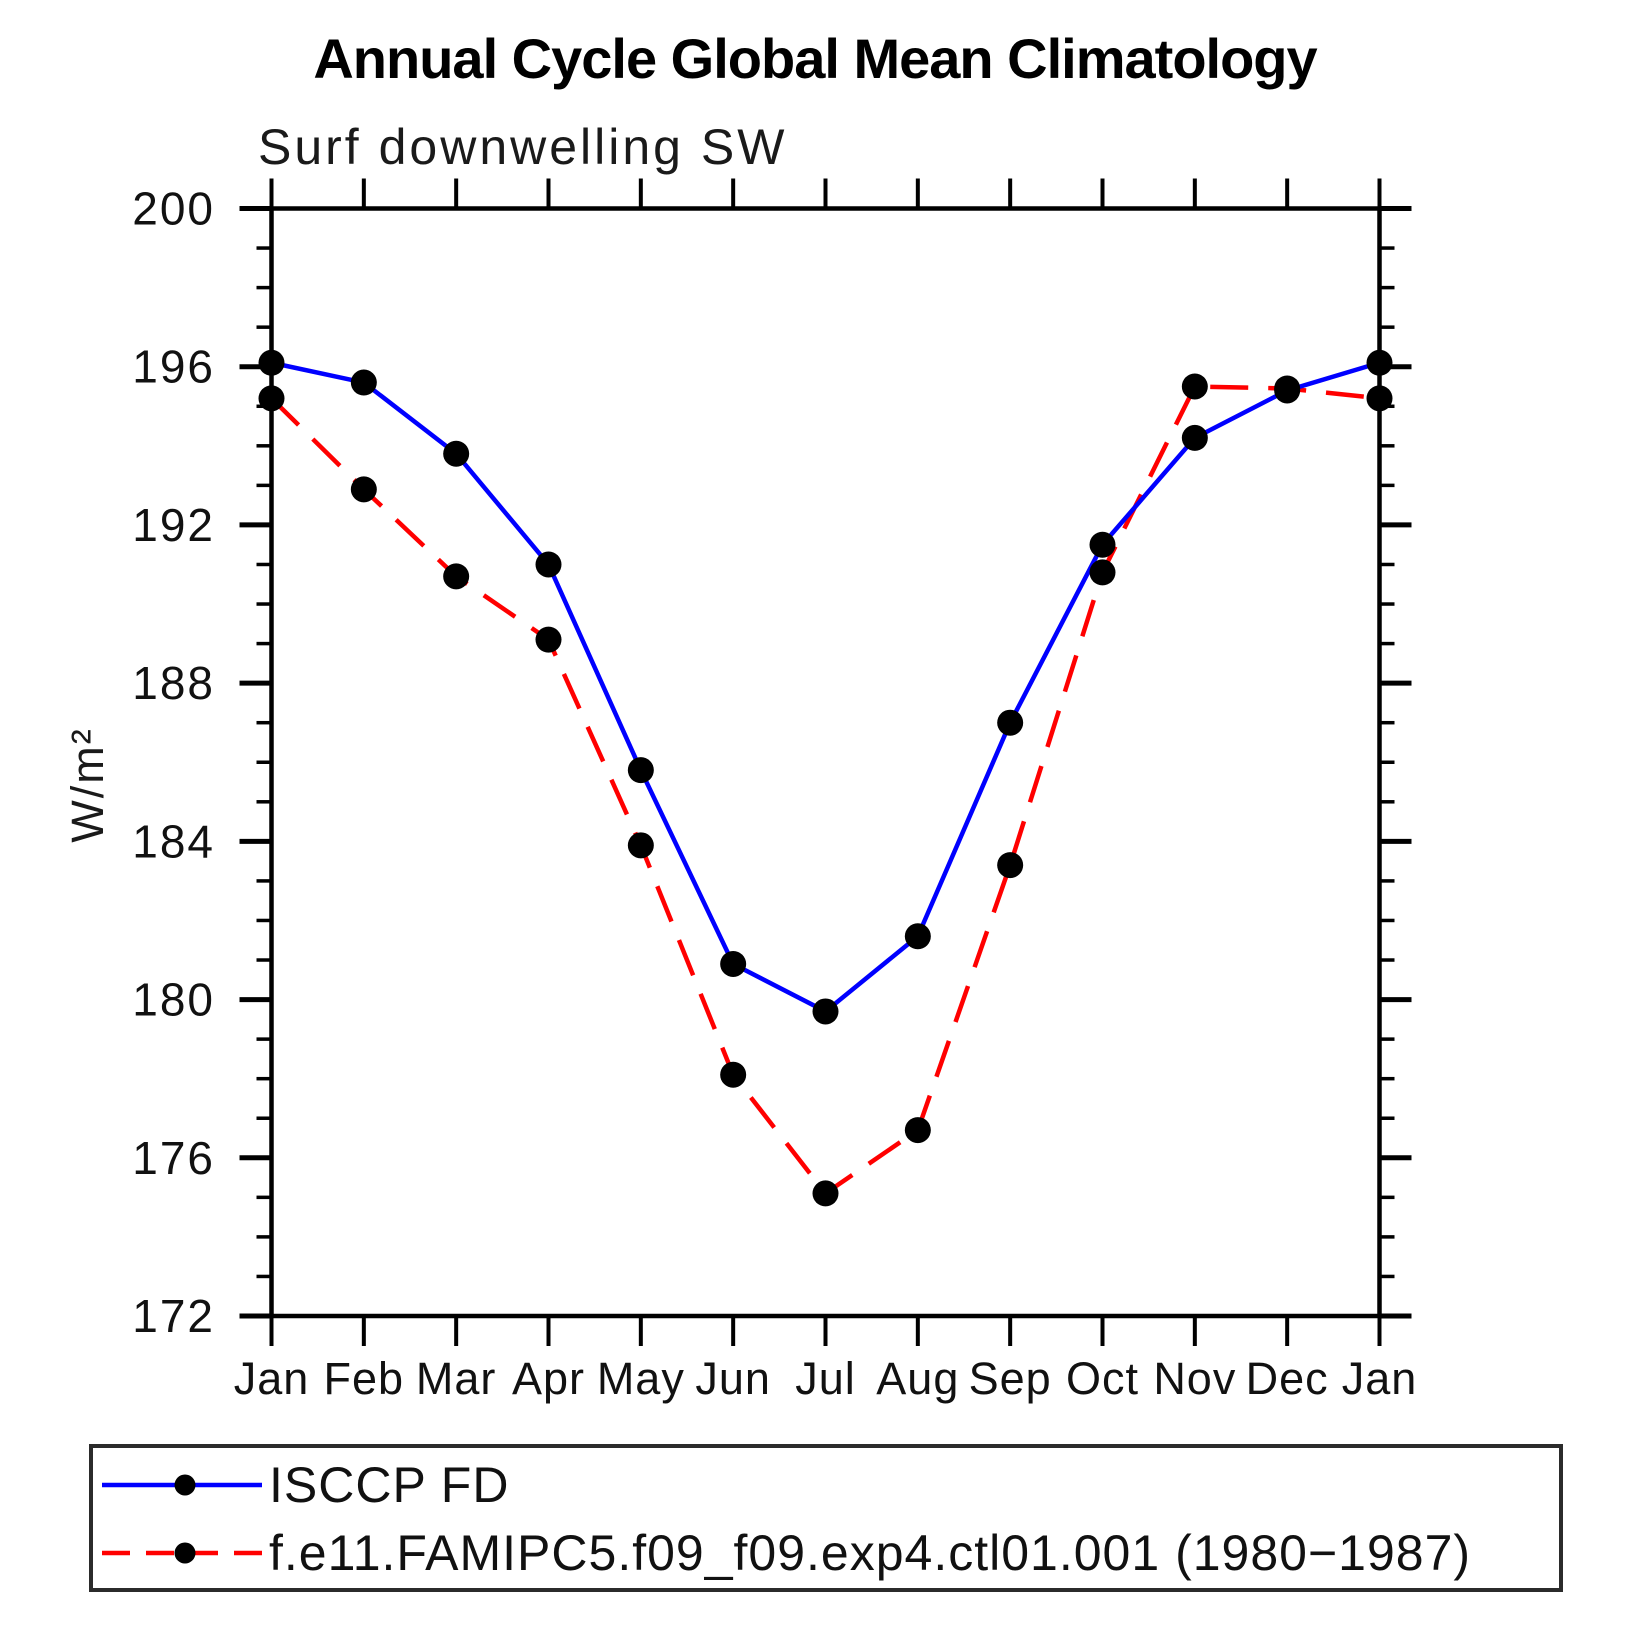 The image size is (1630, 1630). What do you see at coordinates (173, 525) in the screenshot?
I see `y-tick-label: 192` at bounding box center [173, 525].